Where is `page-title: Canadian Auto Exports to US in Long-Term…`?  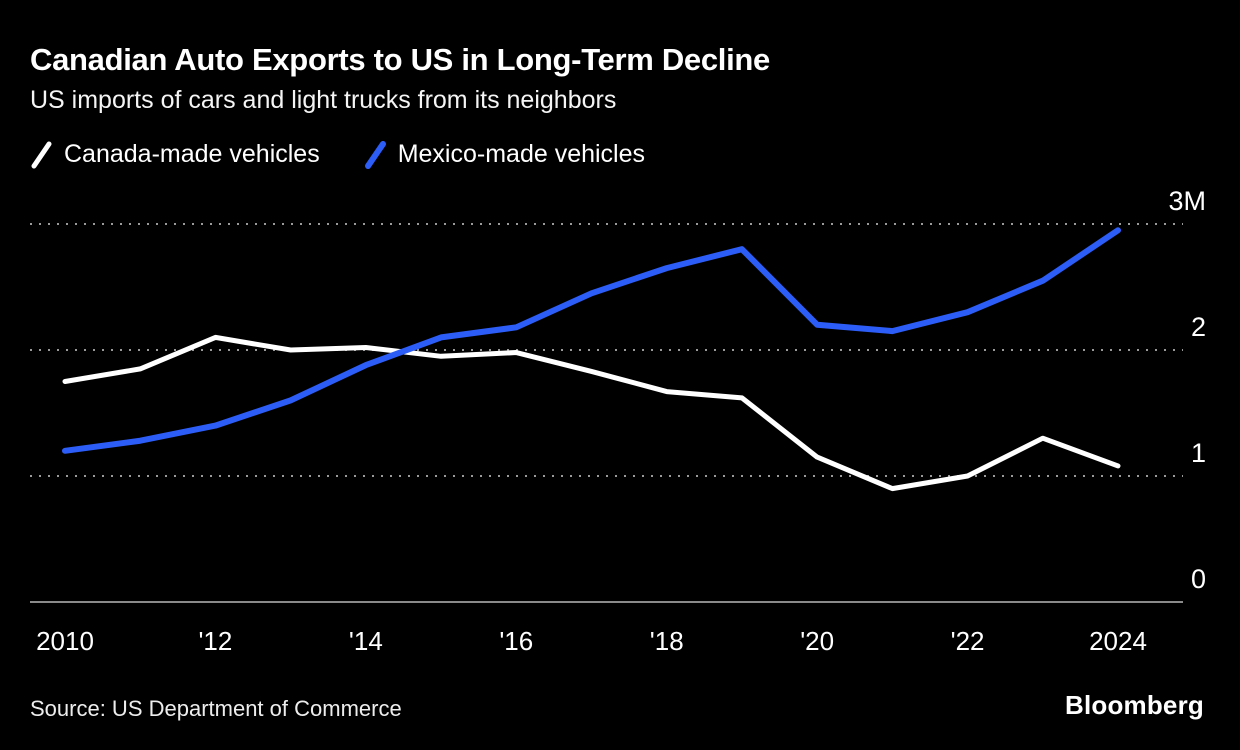
page-title: Canadian Auto Exports to US in Long-Term… is located at coordinates (400, 59).